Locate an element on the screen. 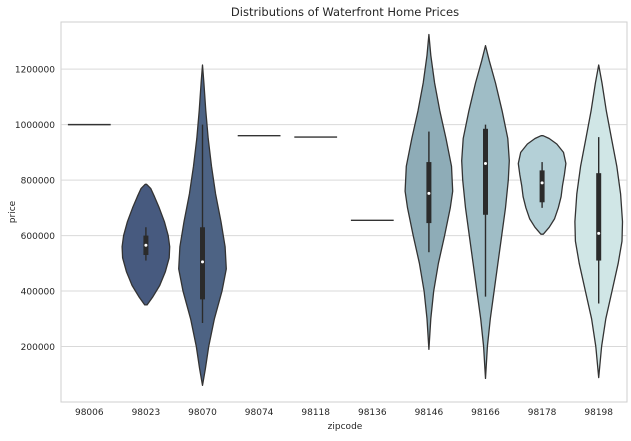 The image size is (631, 441). y-tick-labels: 200000 400000 600000 800000 1000000 1200000 is located at coordinates (35, 209).